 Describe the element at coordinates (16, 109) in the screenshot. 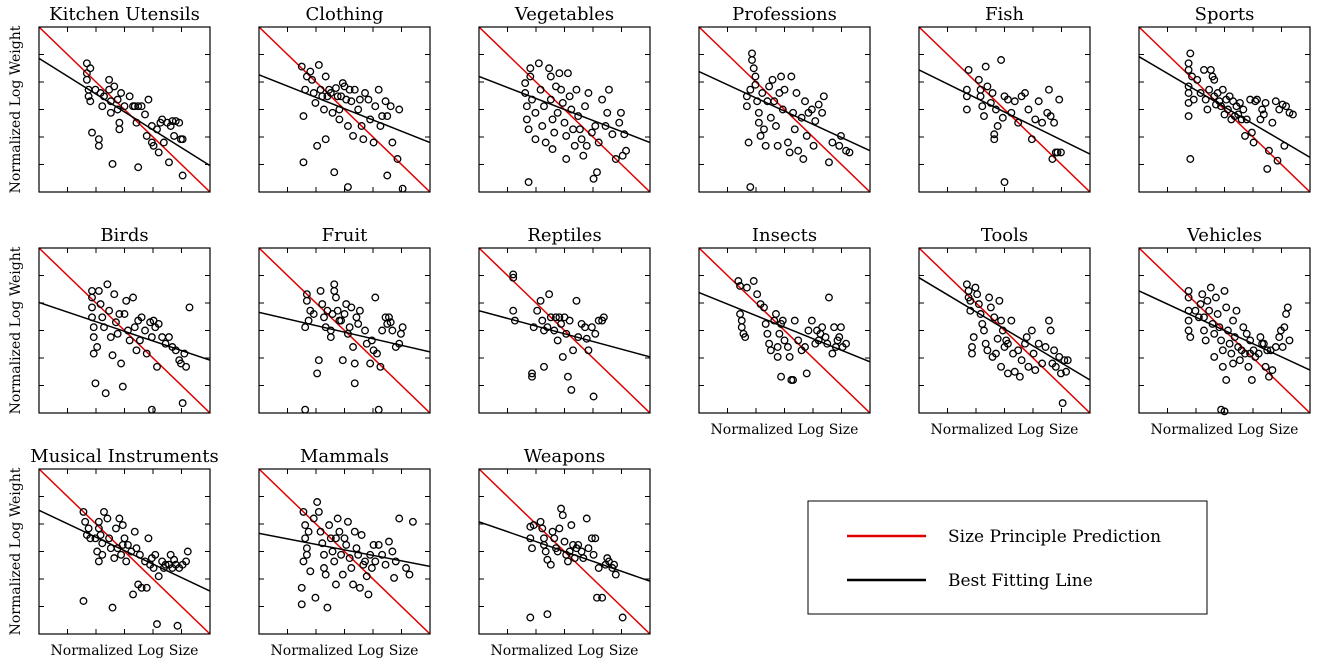

I see `y-axis-label: Normalized Log Weight` at that location.